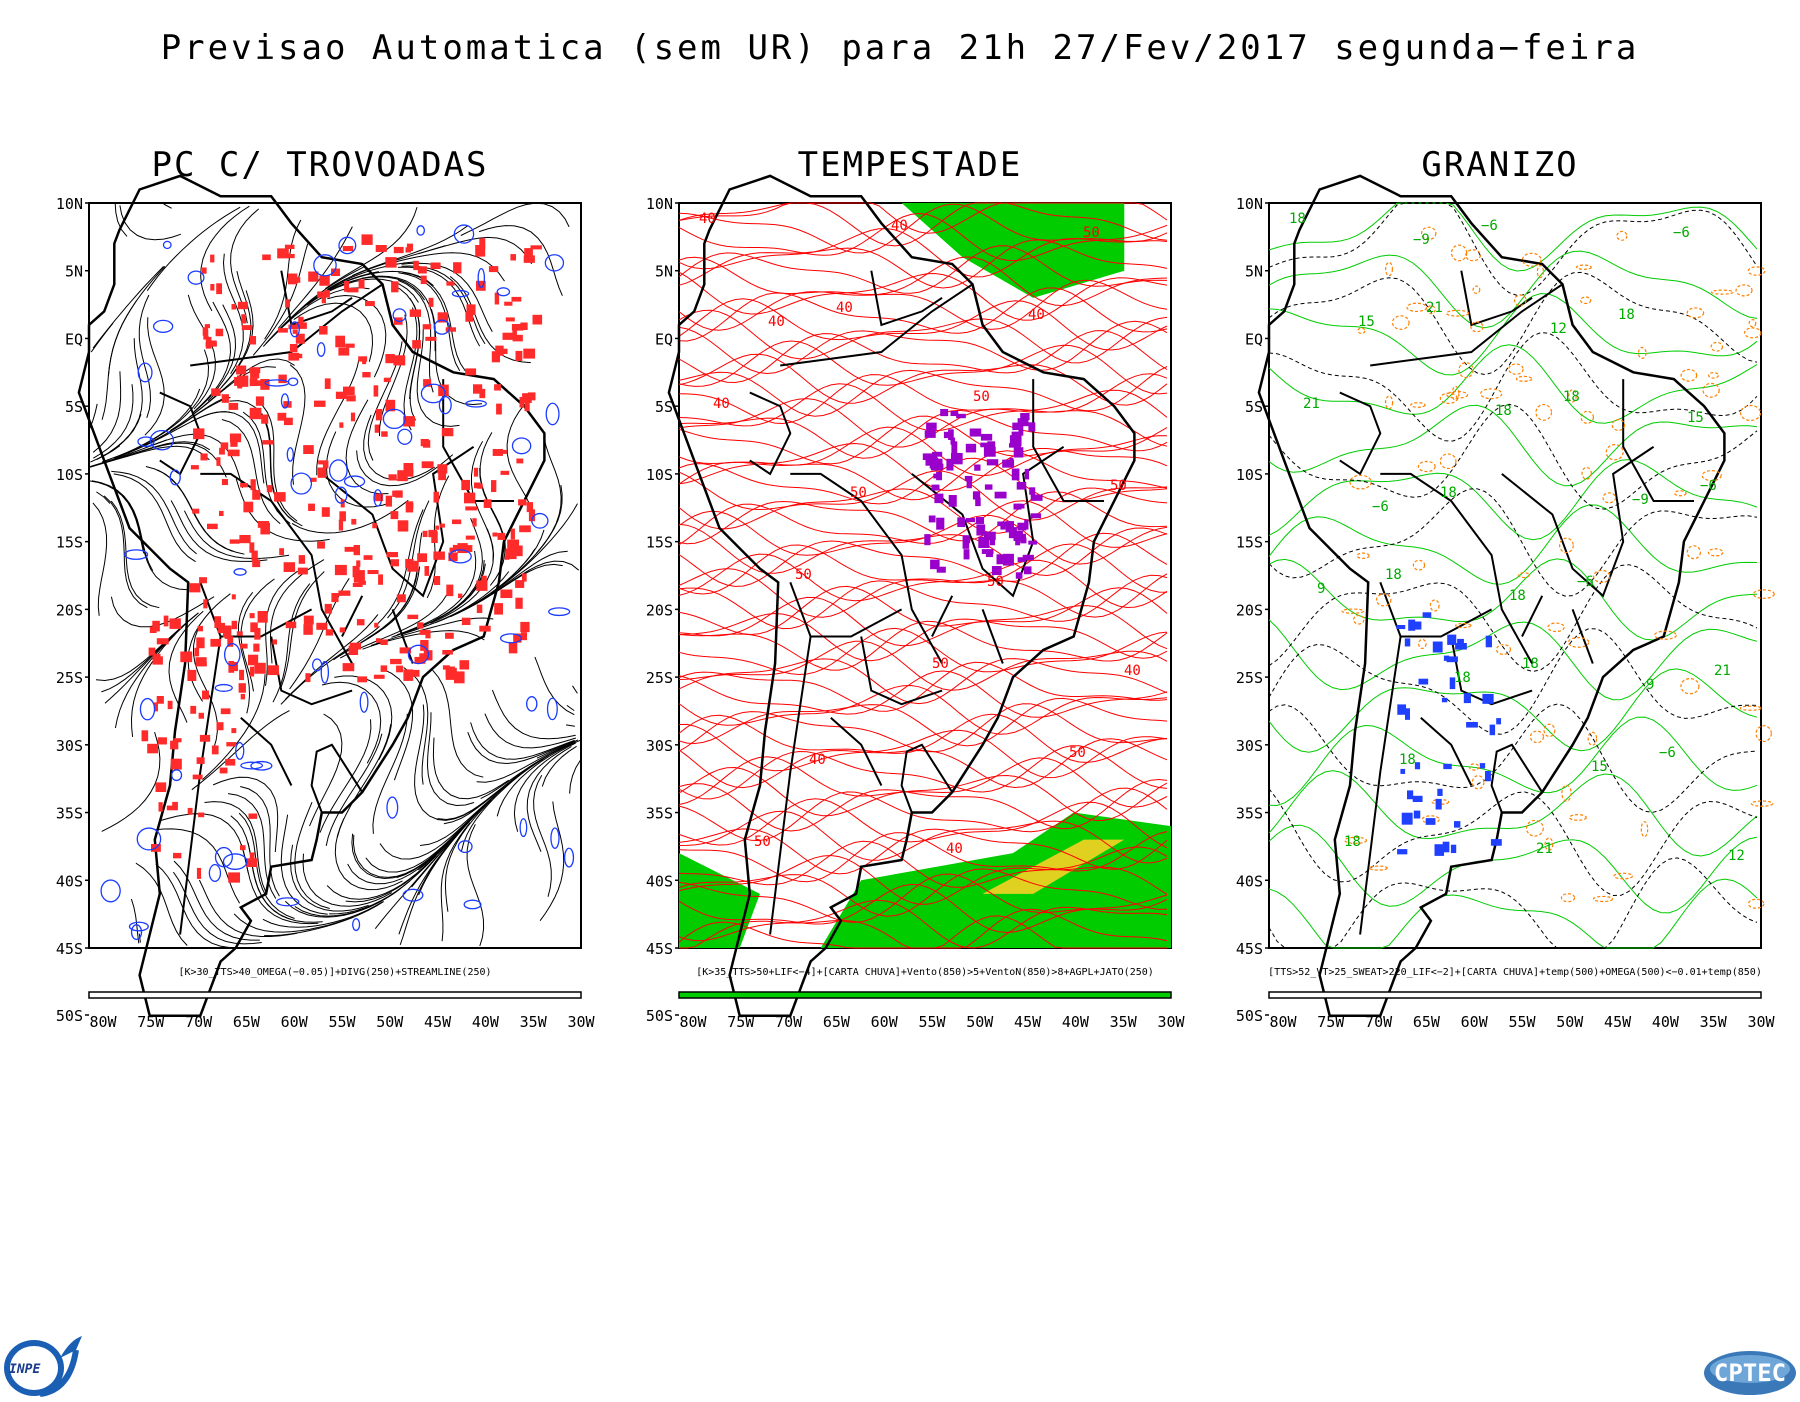 This screenshot has width=1800, height=1402. Describe the element at coordinates (69, 678) in the screenshot. I see `latitude-label: 25S` at that location.